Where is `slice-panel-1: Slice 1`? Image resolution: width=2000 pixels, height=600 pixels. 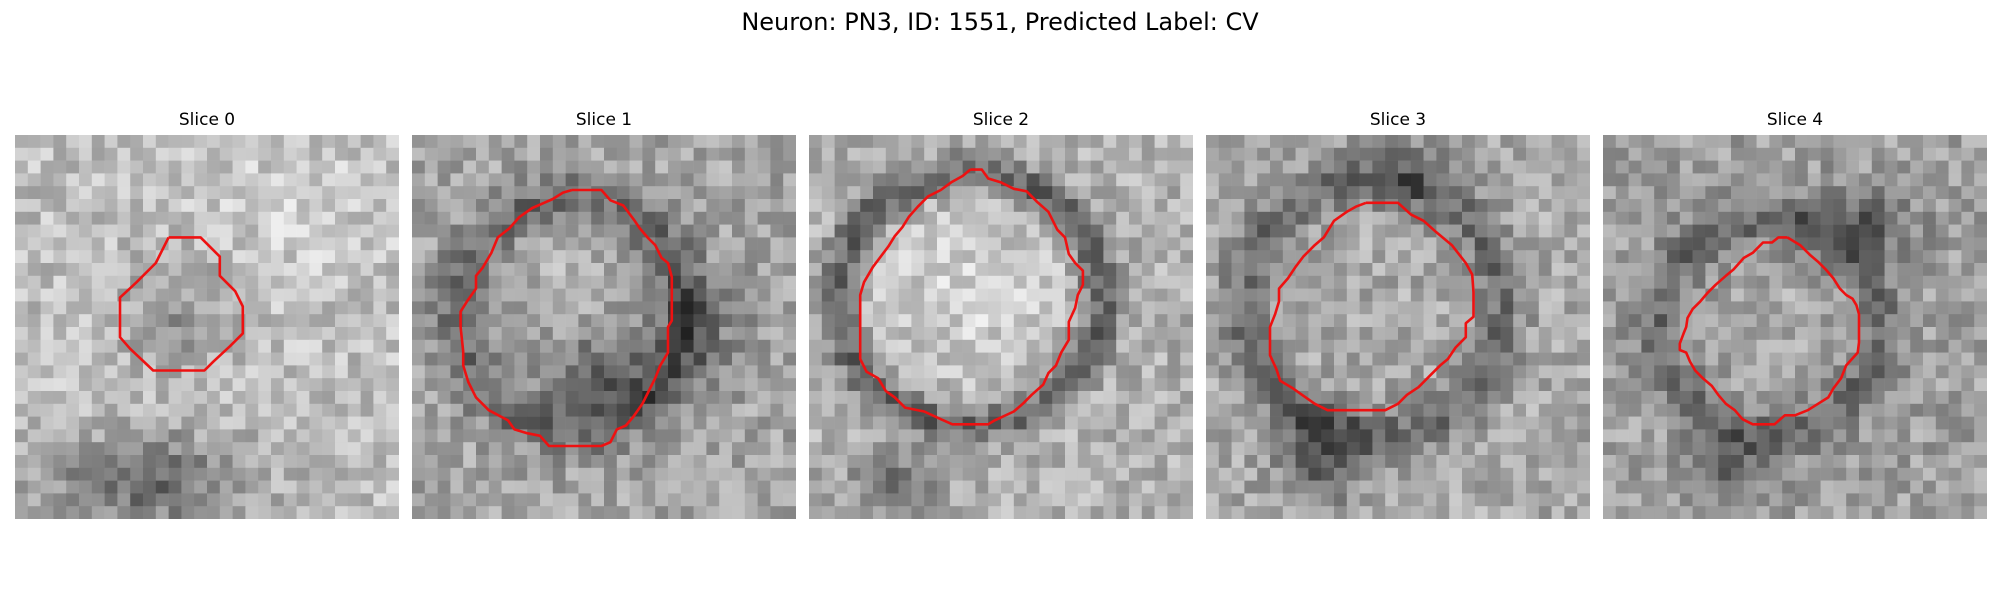
slice-panel-1: Slice 1 is located at coordinates (604, 313).